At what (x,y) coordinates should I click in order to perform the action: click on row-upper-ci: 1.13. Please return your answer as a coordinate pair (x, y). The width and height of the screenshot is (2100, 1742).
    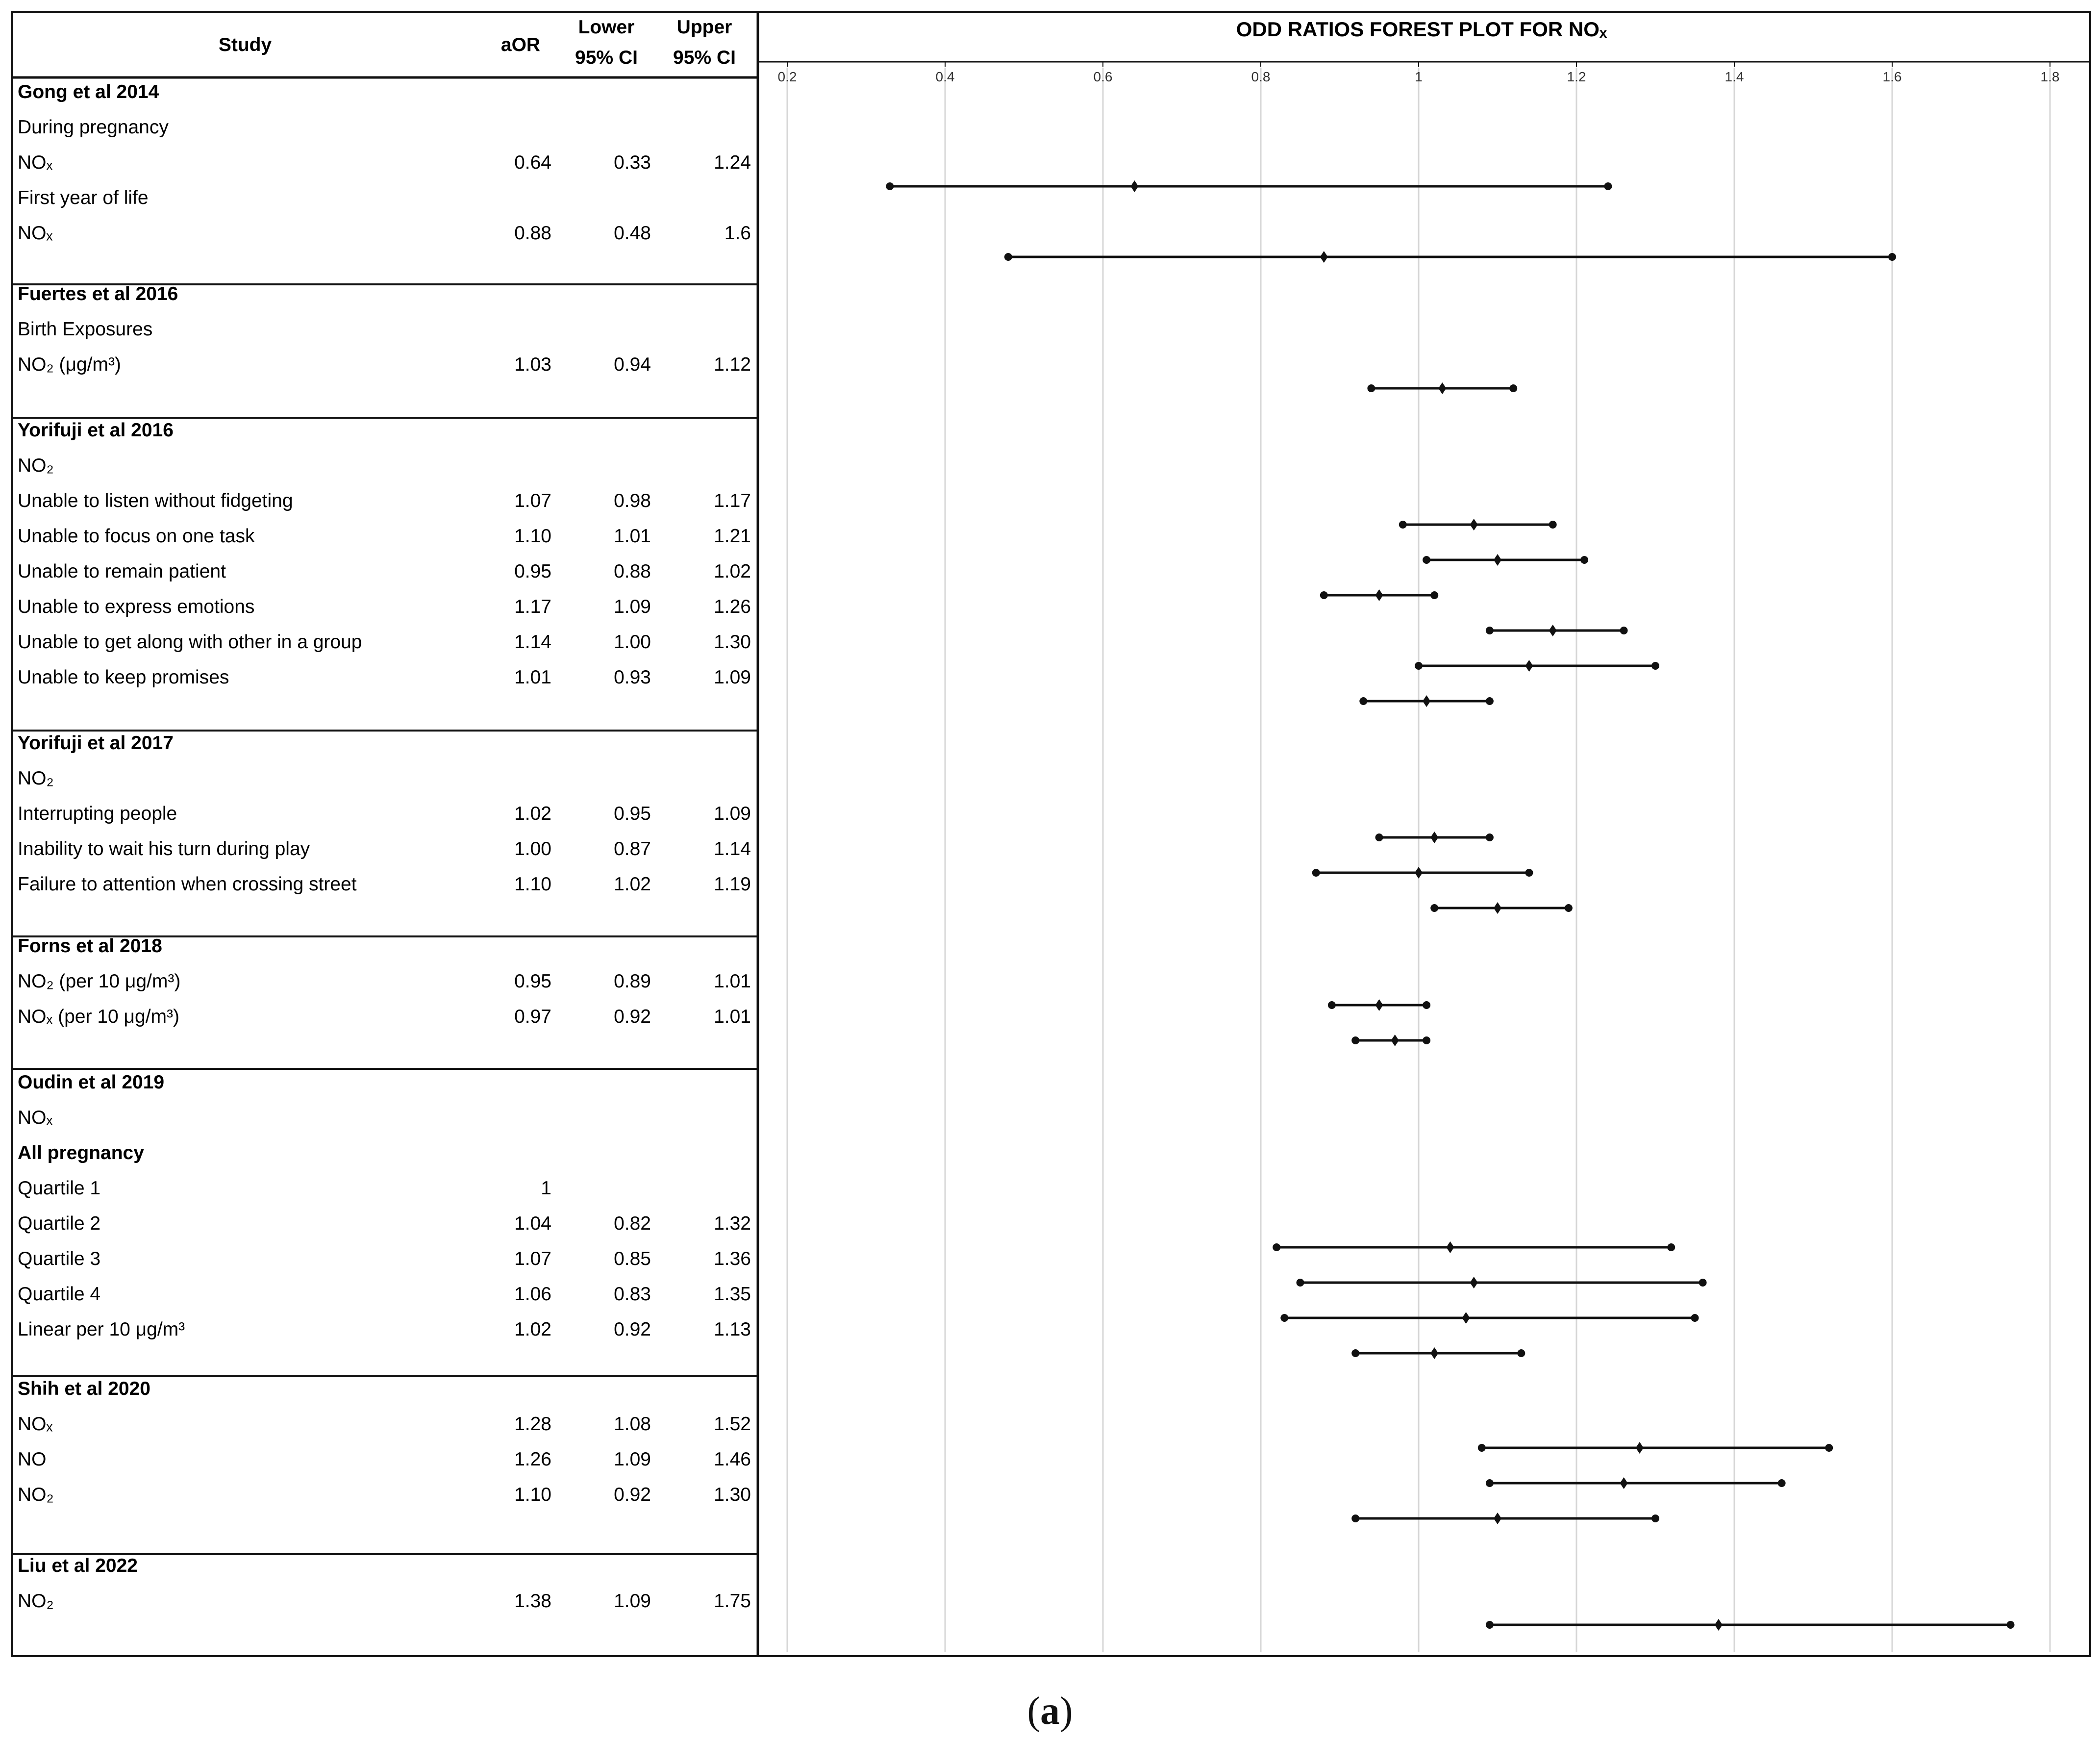
    Looking at the image, I should click on (732, 1329).